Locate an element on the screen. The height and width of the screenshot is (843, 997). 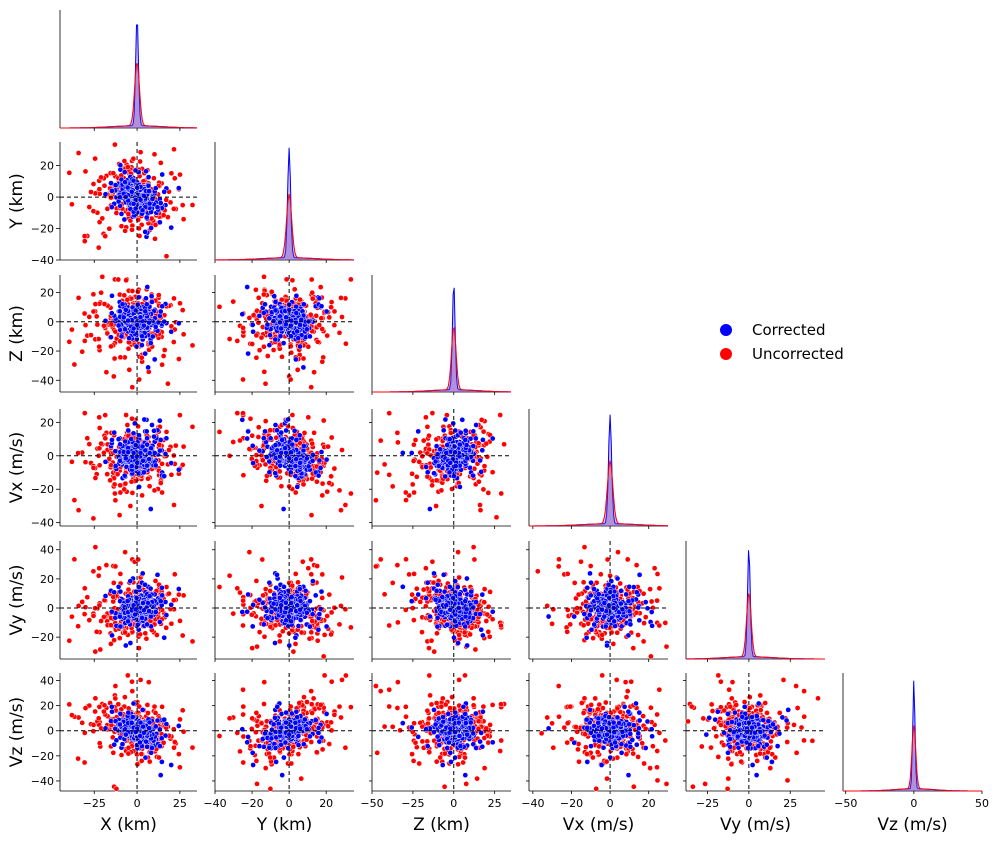
kde-fill-corrected is located at coordinates (441, 340).